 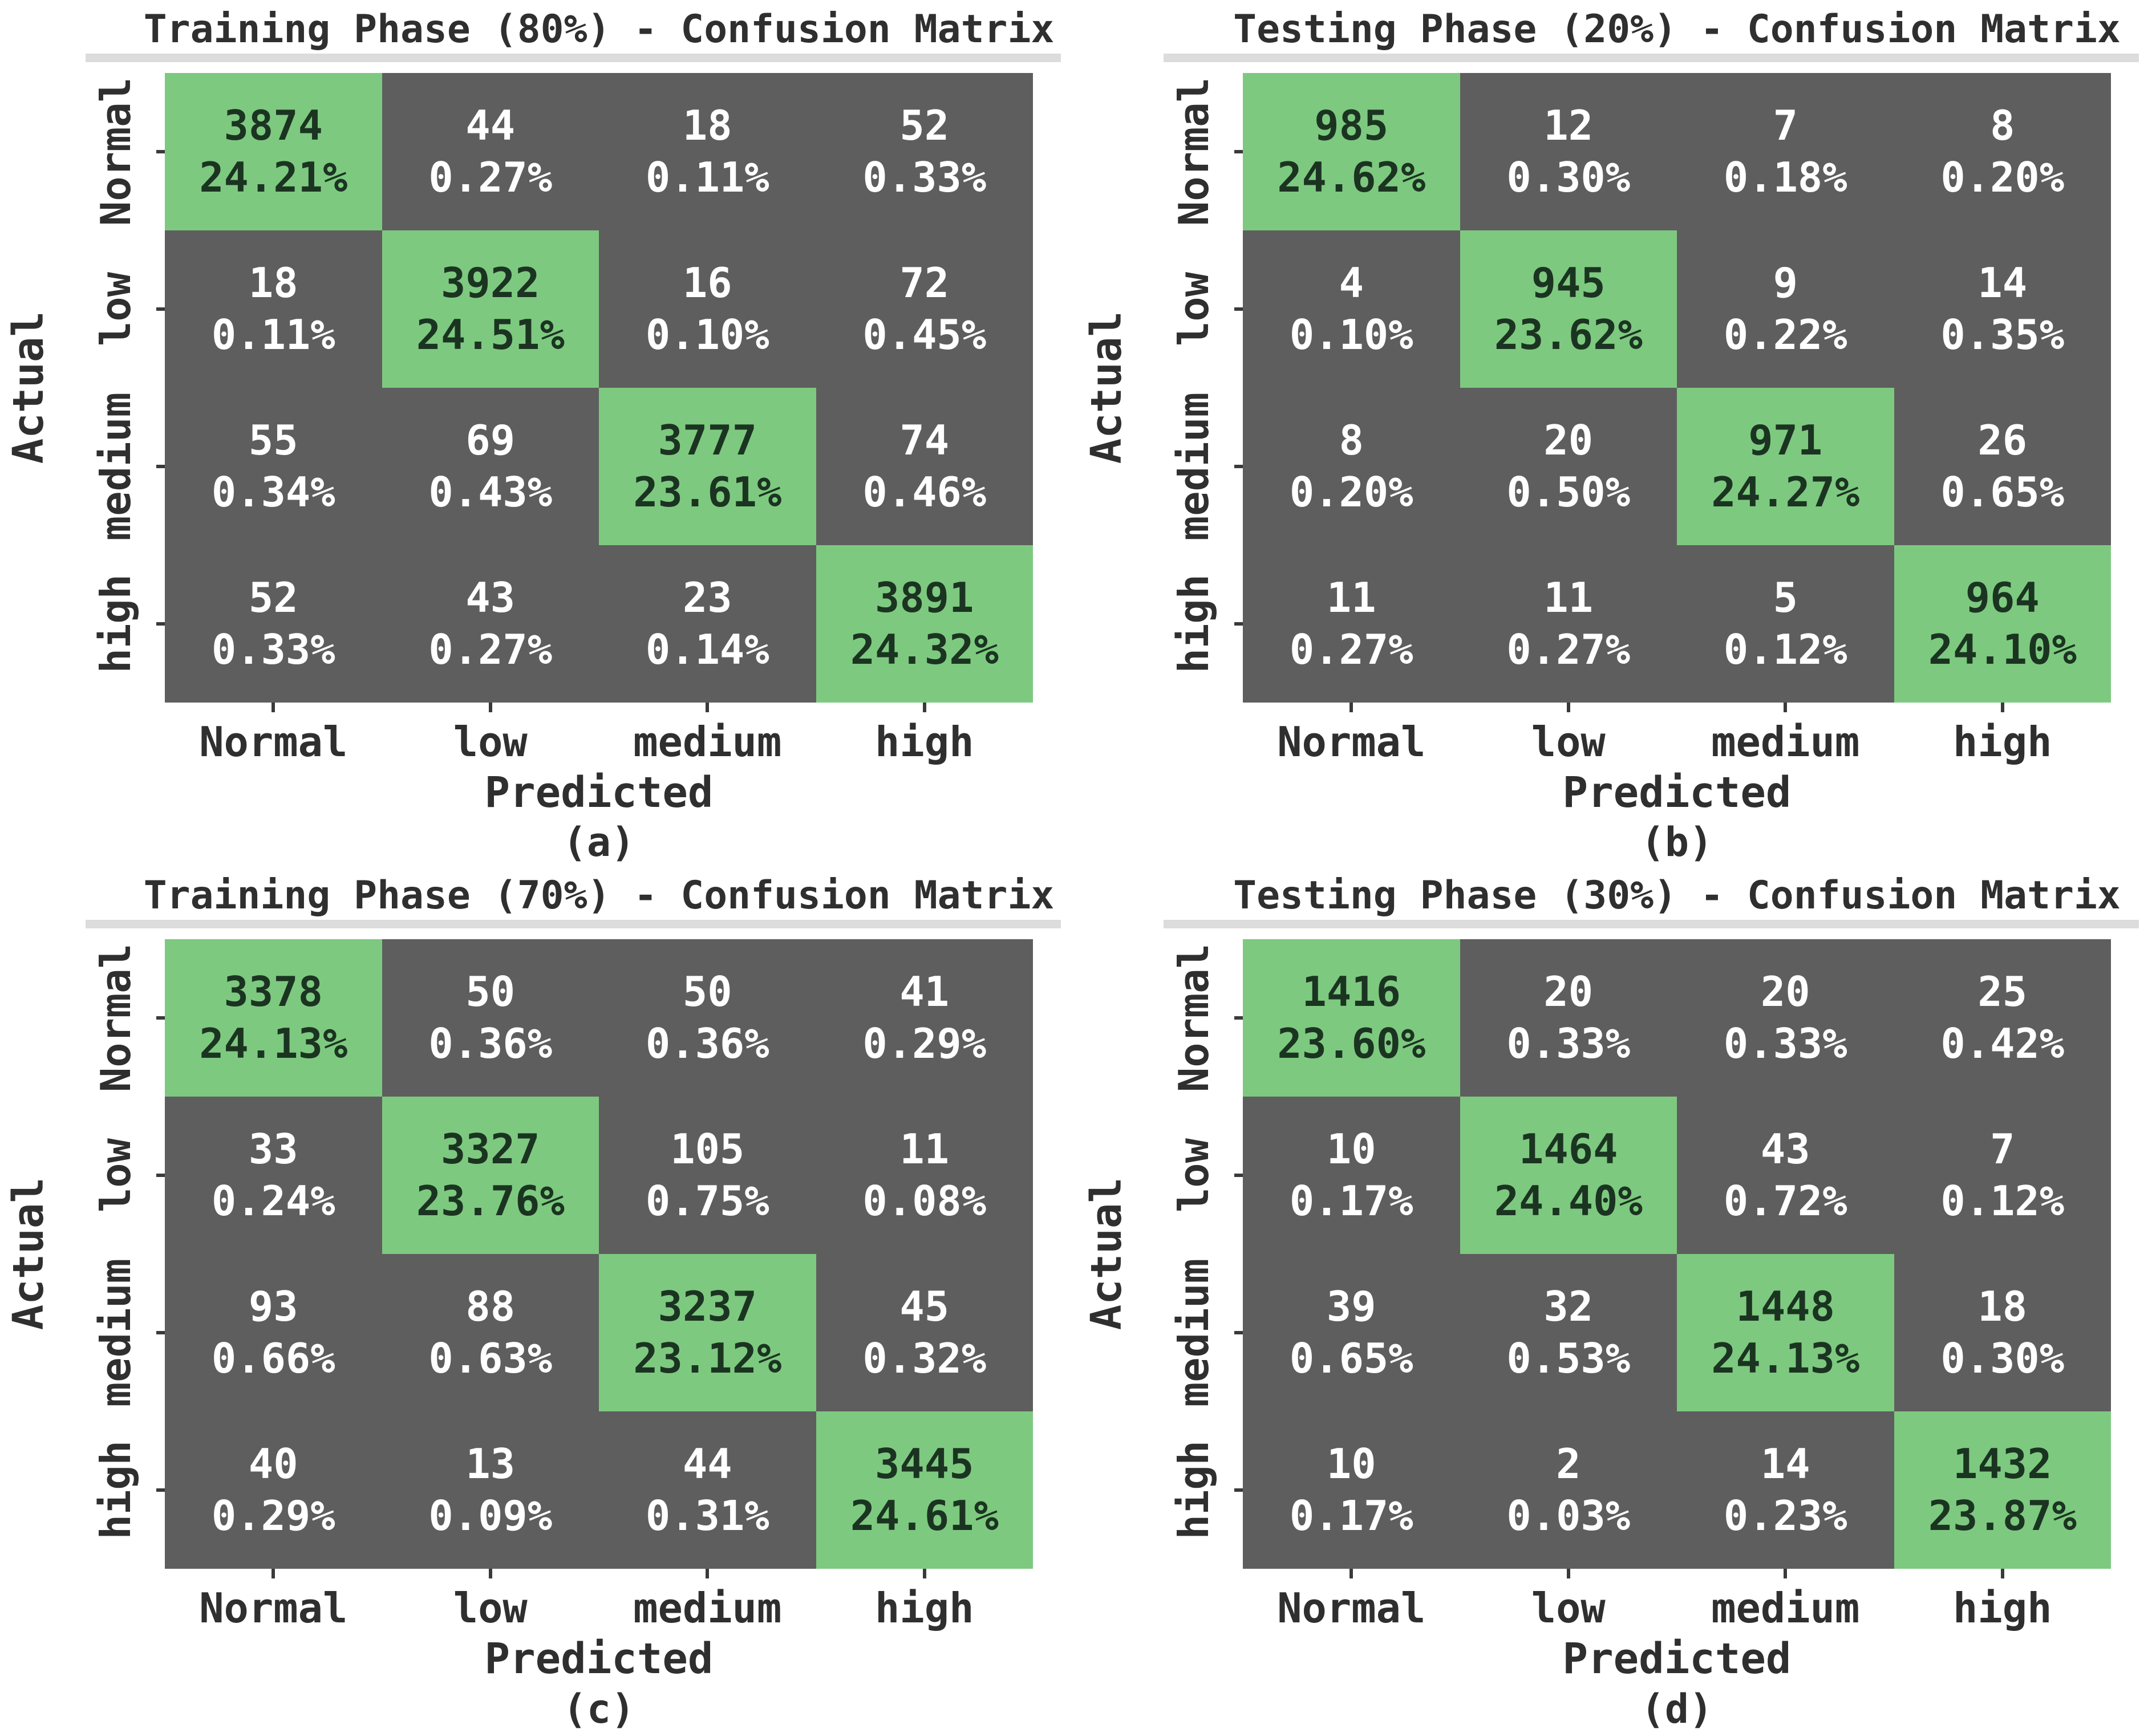 I want to click on cell-count: 12, so click(x=1569, y=126).